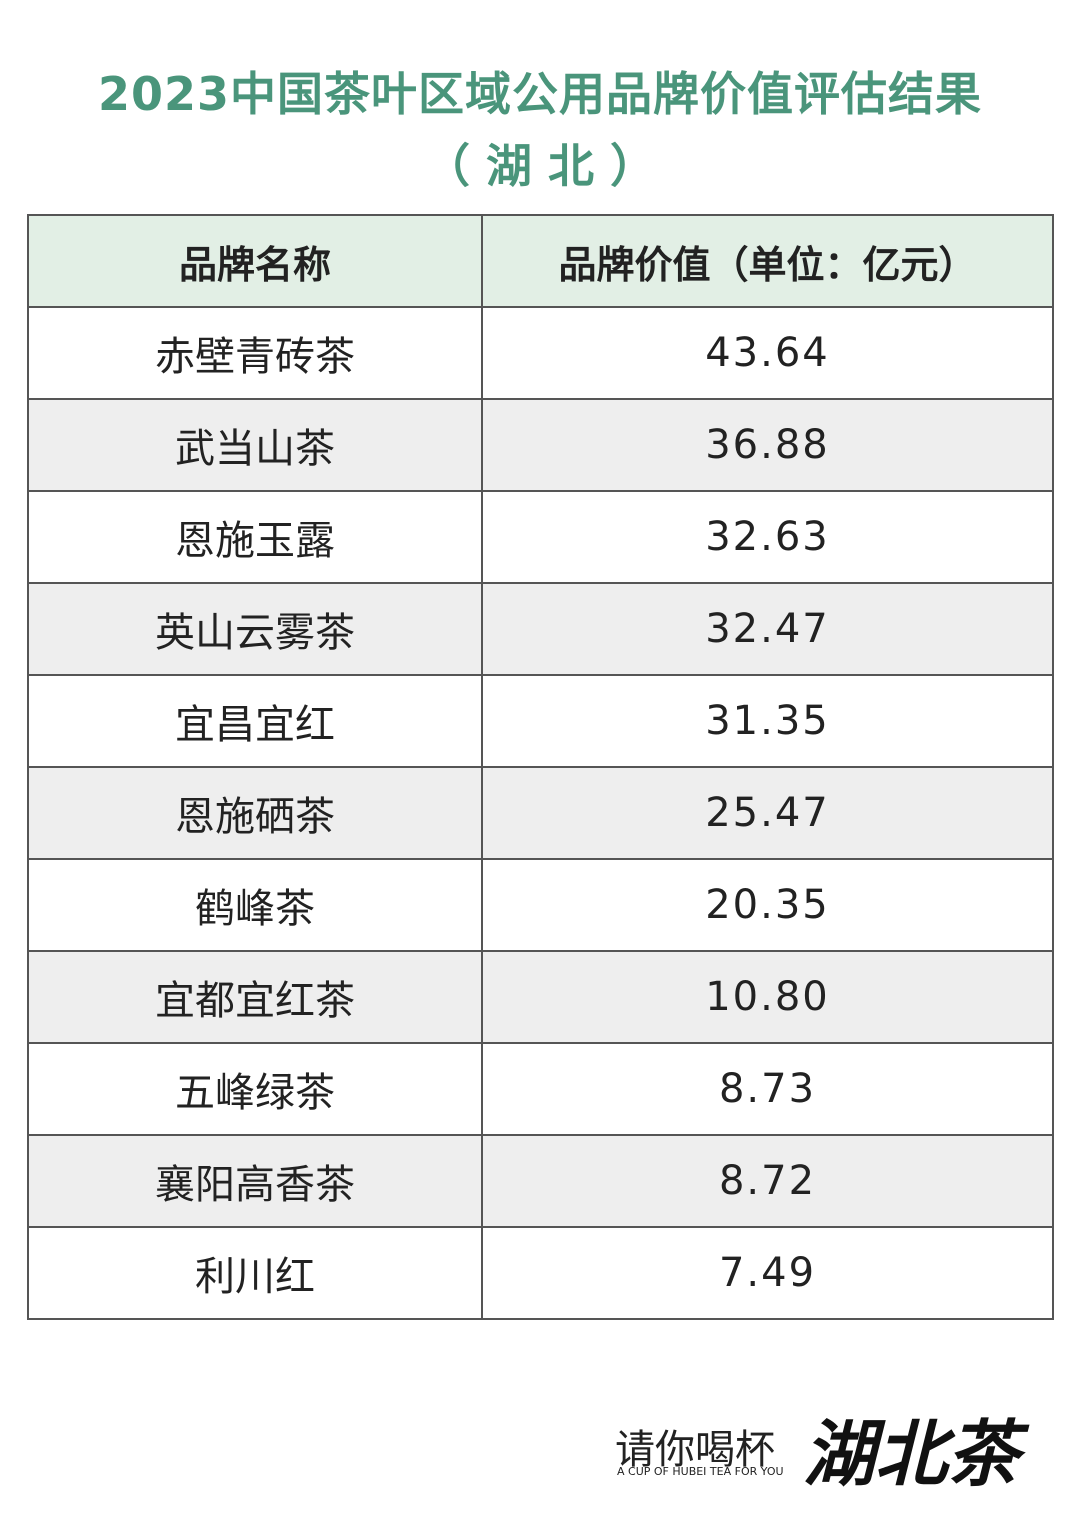 The image size is (1080, 1531). I want to click on table-row: 恩施玉露 32.63, so click(540, 537).